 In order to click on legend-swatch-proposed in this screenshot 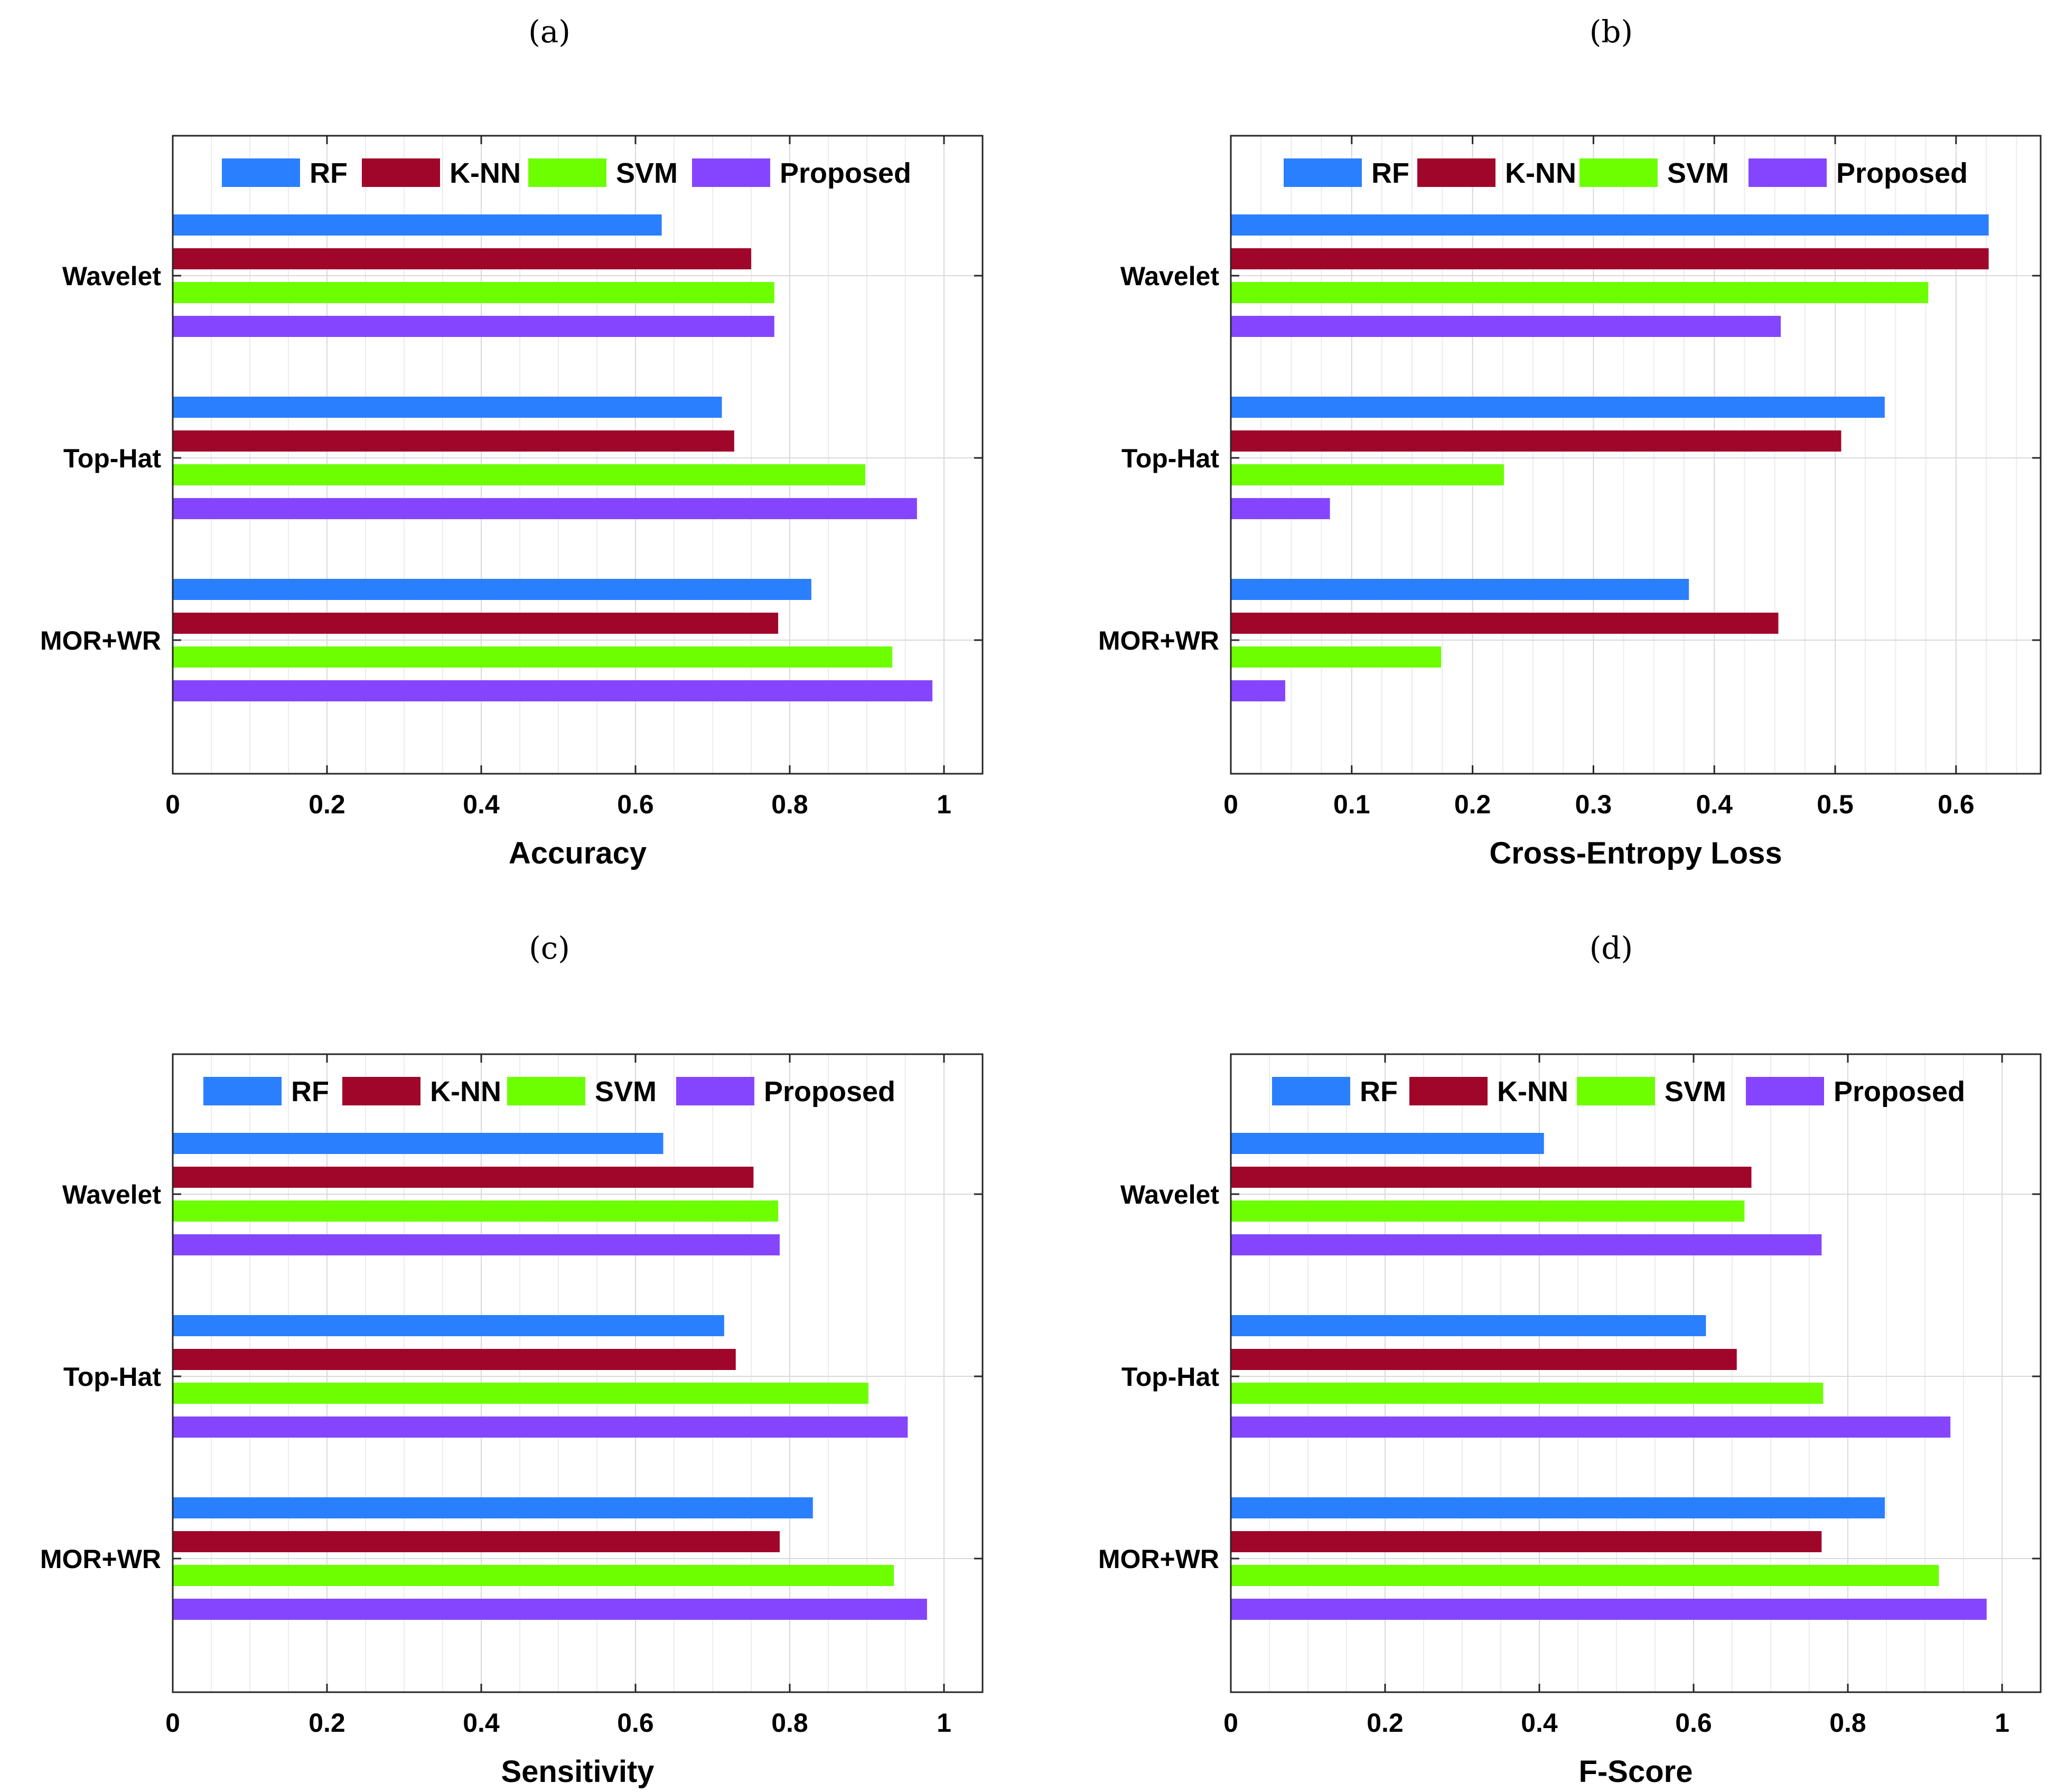, I will do `click(1788, 172)`.